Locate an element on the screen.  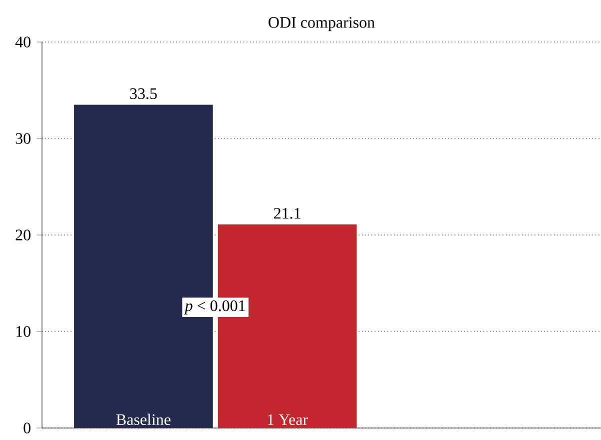
data-label: 21.1 is located at coordinates (287, 213).